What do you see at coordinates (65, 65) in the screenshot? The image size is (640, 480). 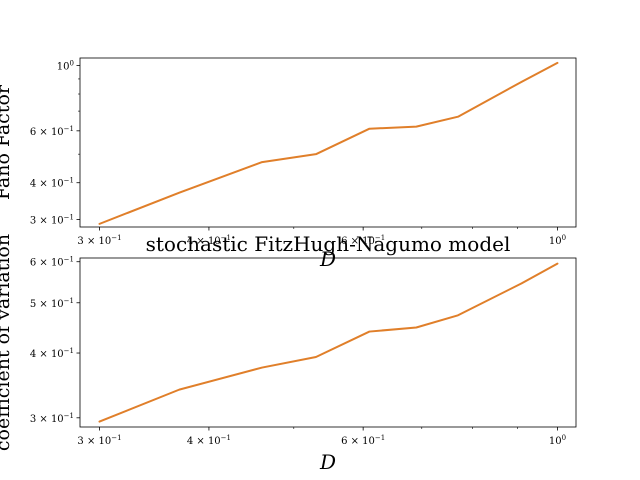 I see `y-tick-label: 100` at bounding box center [65, 65].